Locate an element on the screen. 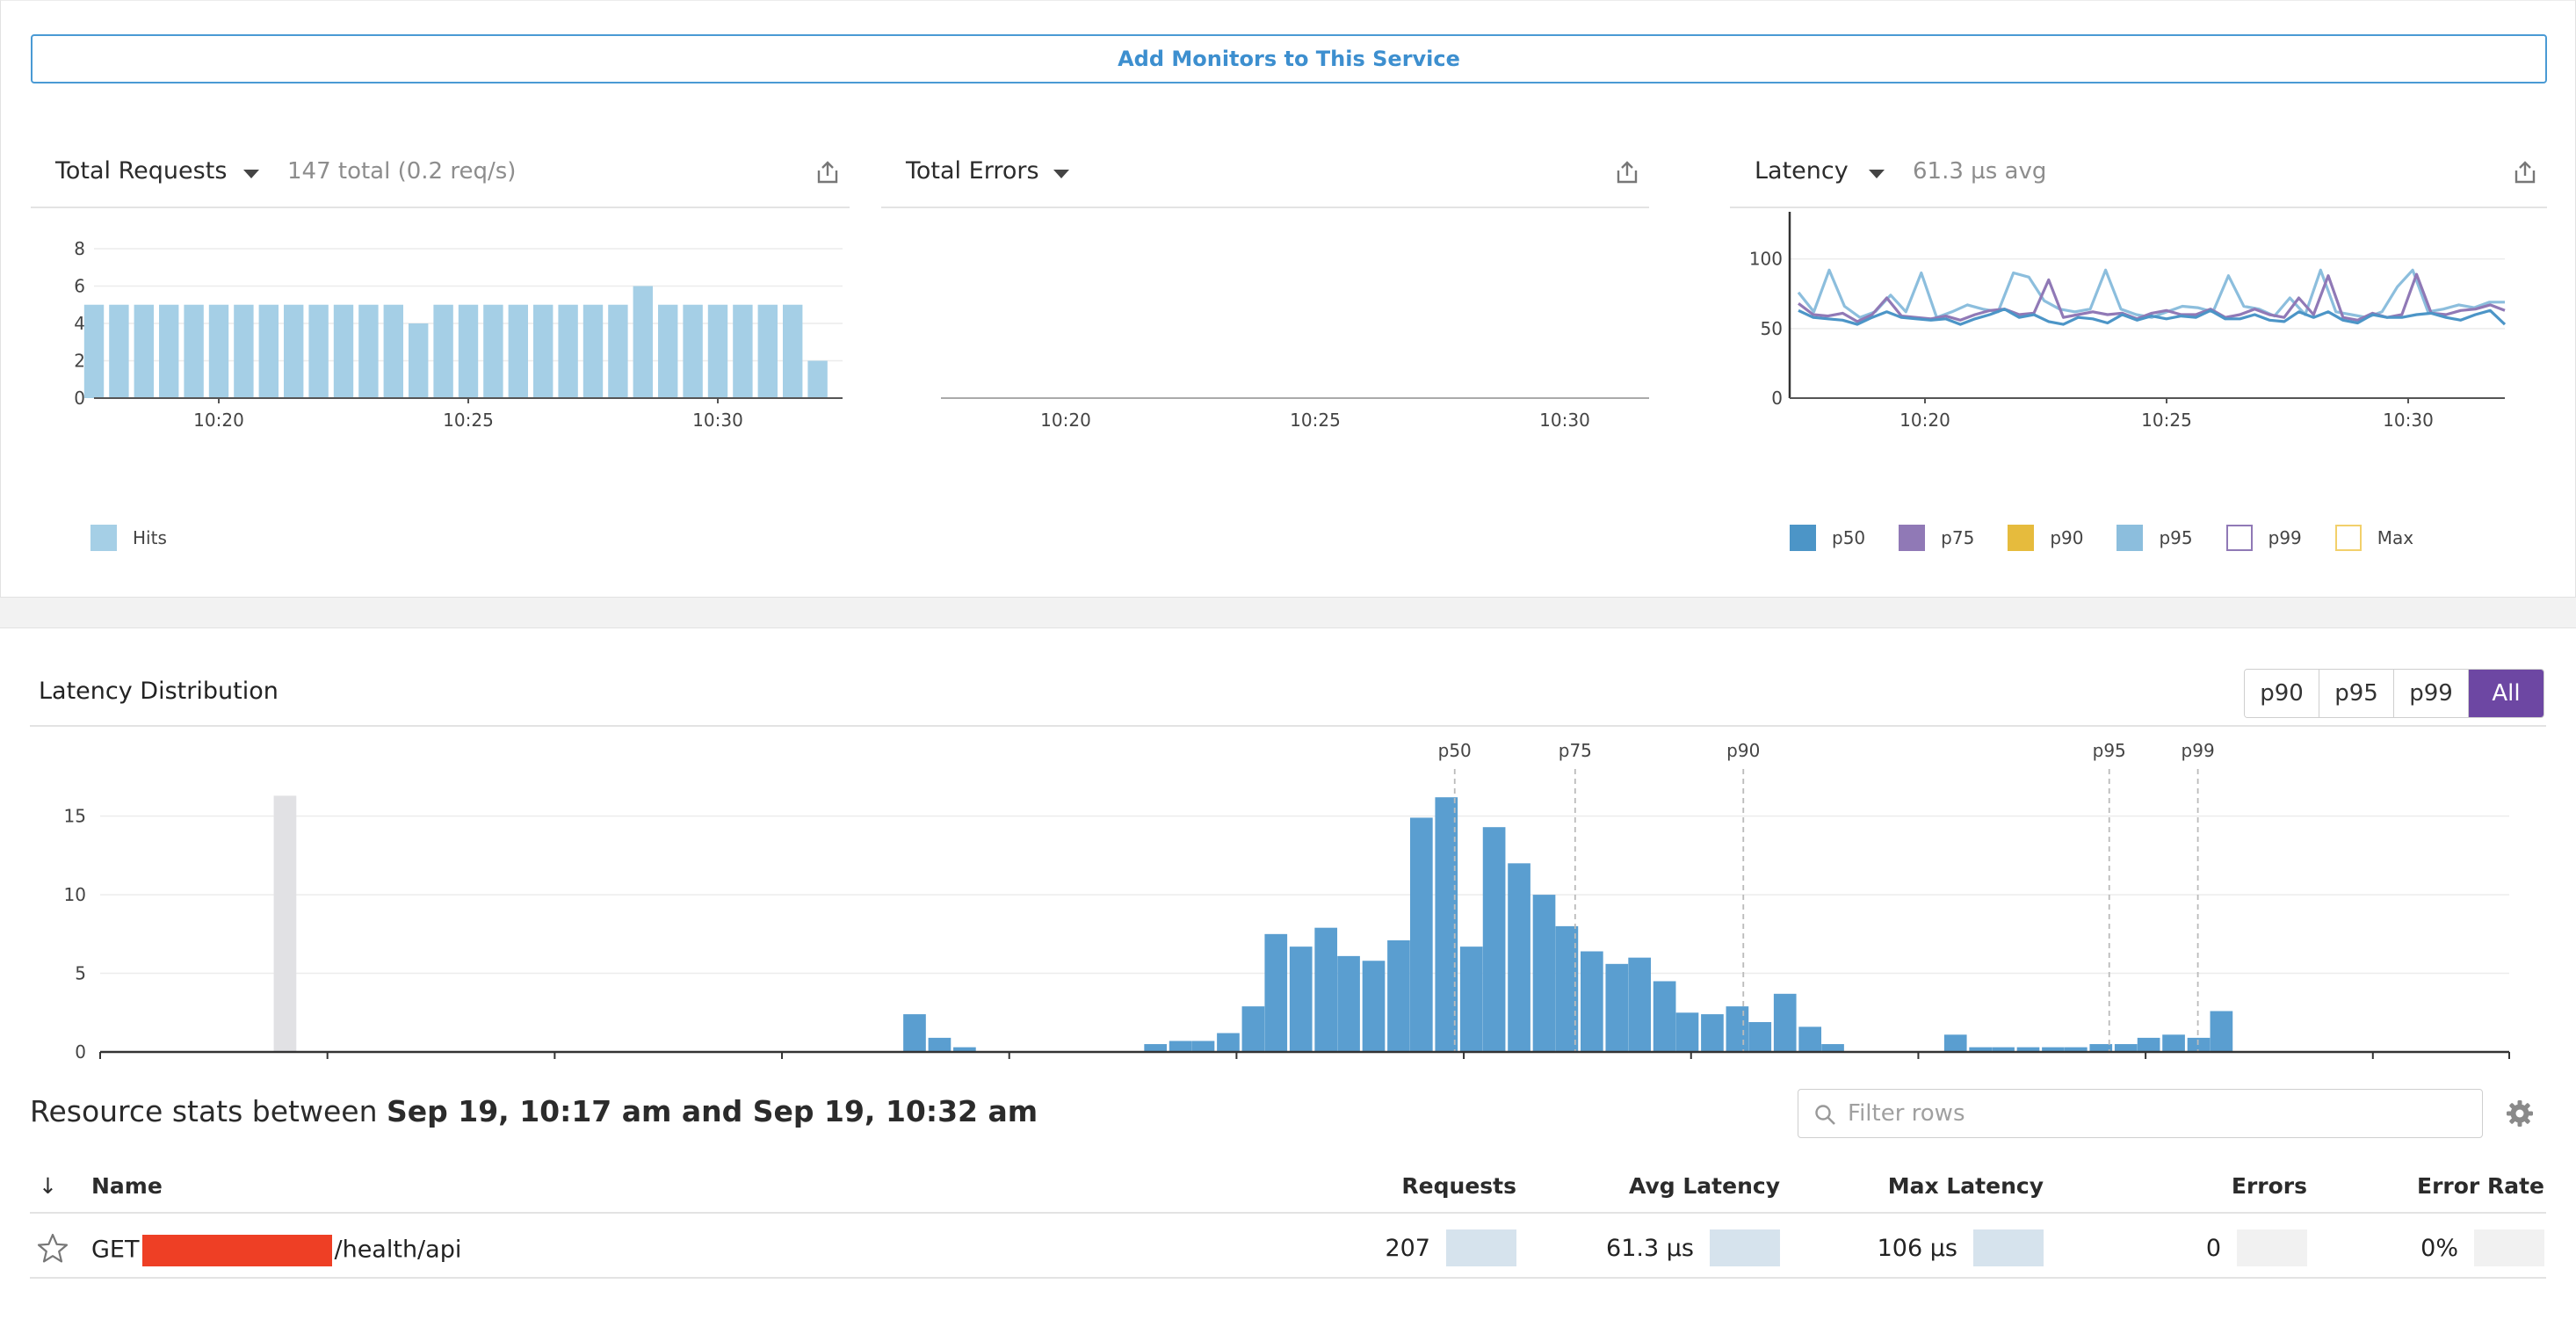  percentile-label-p99: p99 is located at coordinates (2198, 750).